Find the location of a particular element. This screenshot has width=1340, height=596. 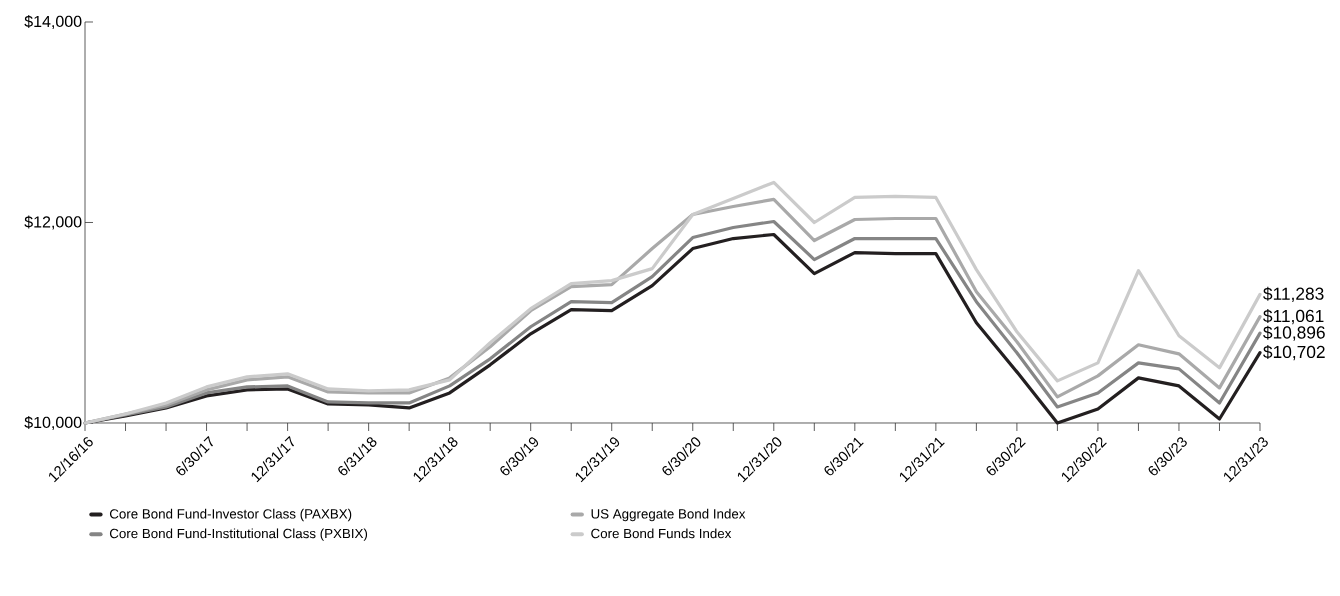

data-label: $10,702 is located at coordinates (1294, 353).